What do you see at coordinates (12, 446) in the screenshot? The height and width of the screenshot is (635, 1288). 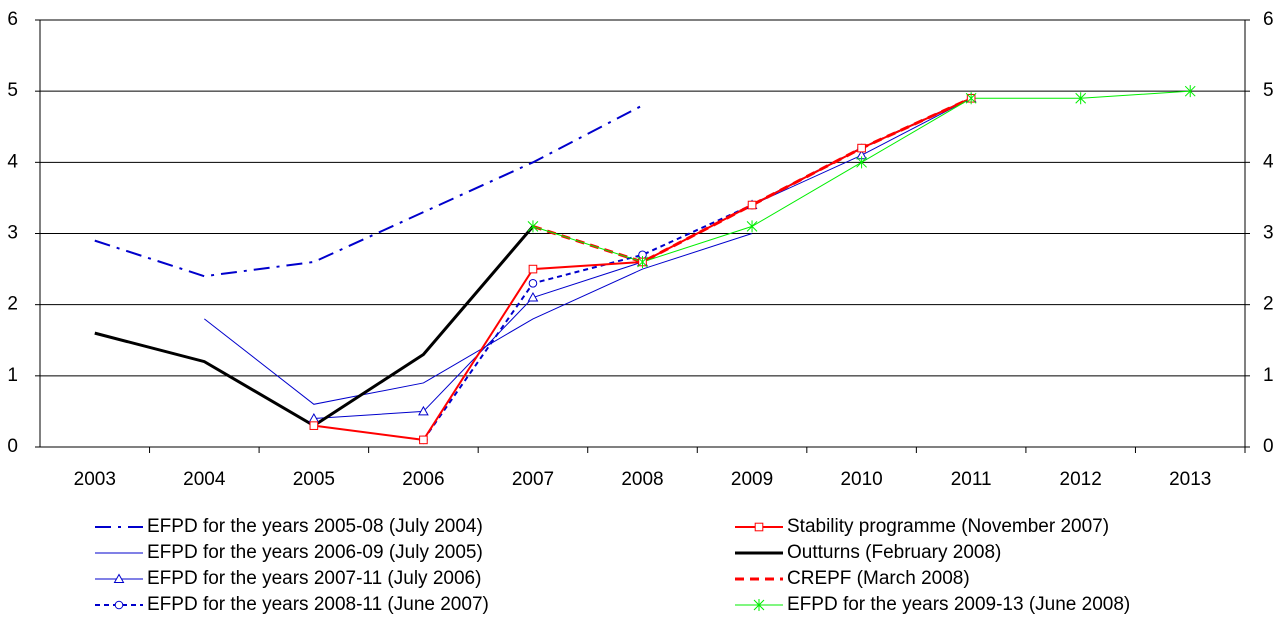 I see `y-tick-label: 0` at bounding box center [12, 446].